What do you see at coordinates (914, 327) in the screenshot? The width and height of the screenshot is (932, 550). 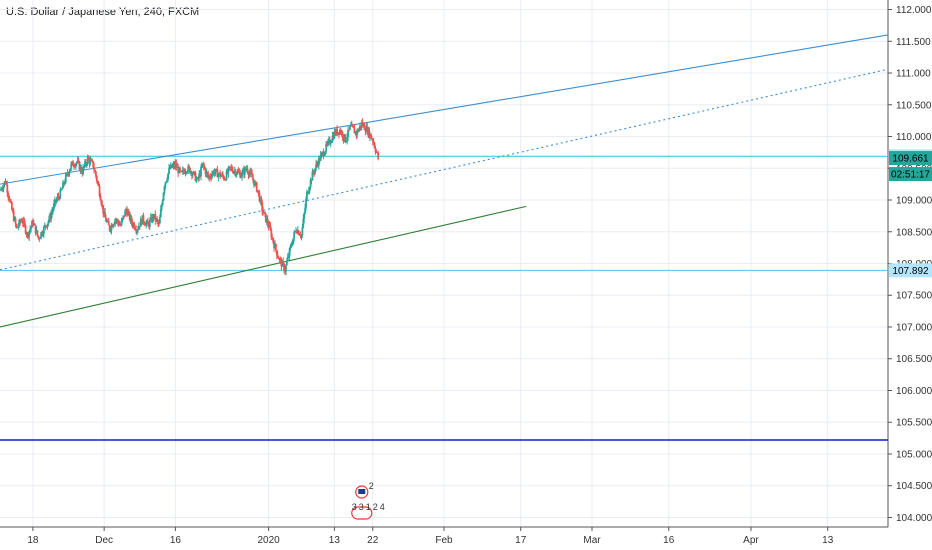 I see `y-tick-label: 107.000` at bounding box center [914, 327].